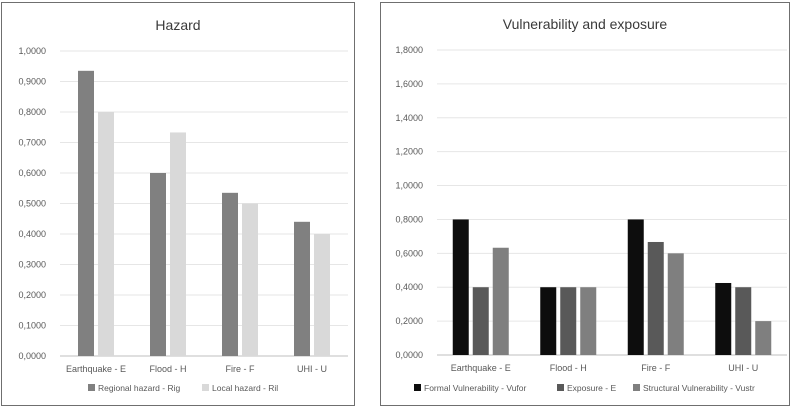 The height and width of the screenshot is (408, 792). Describe the element at coordinates (585, 24) in the screenshot. I see `chart-title: Vulnerability and exposure` at that location.